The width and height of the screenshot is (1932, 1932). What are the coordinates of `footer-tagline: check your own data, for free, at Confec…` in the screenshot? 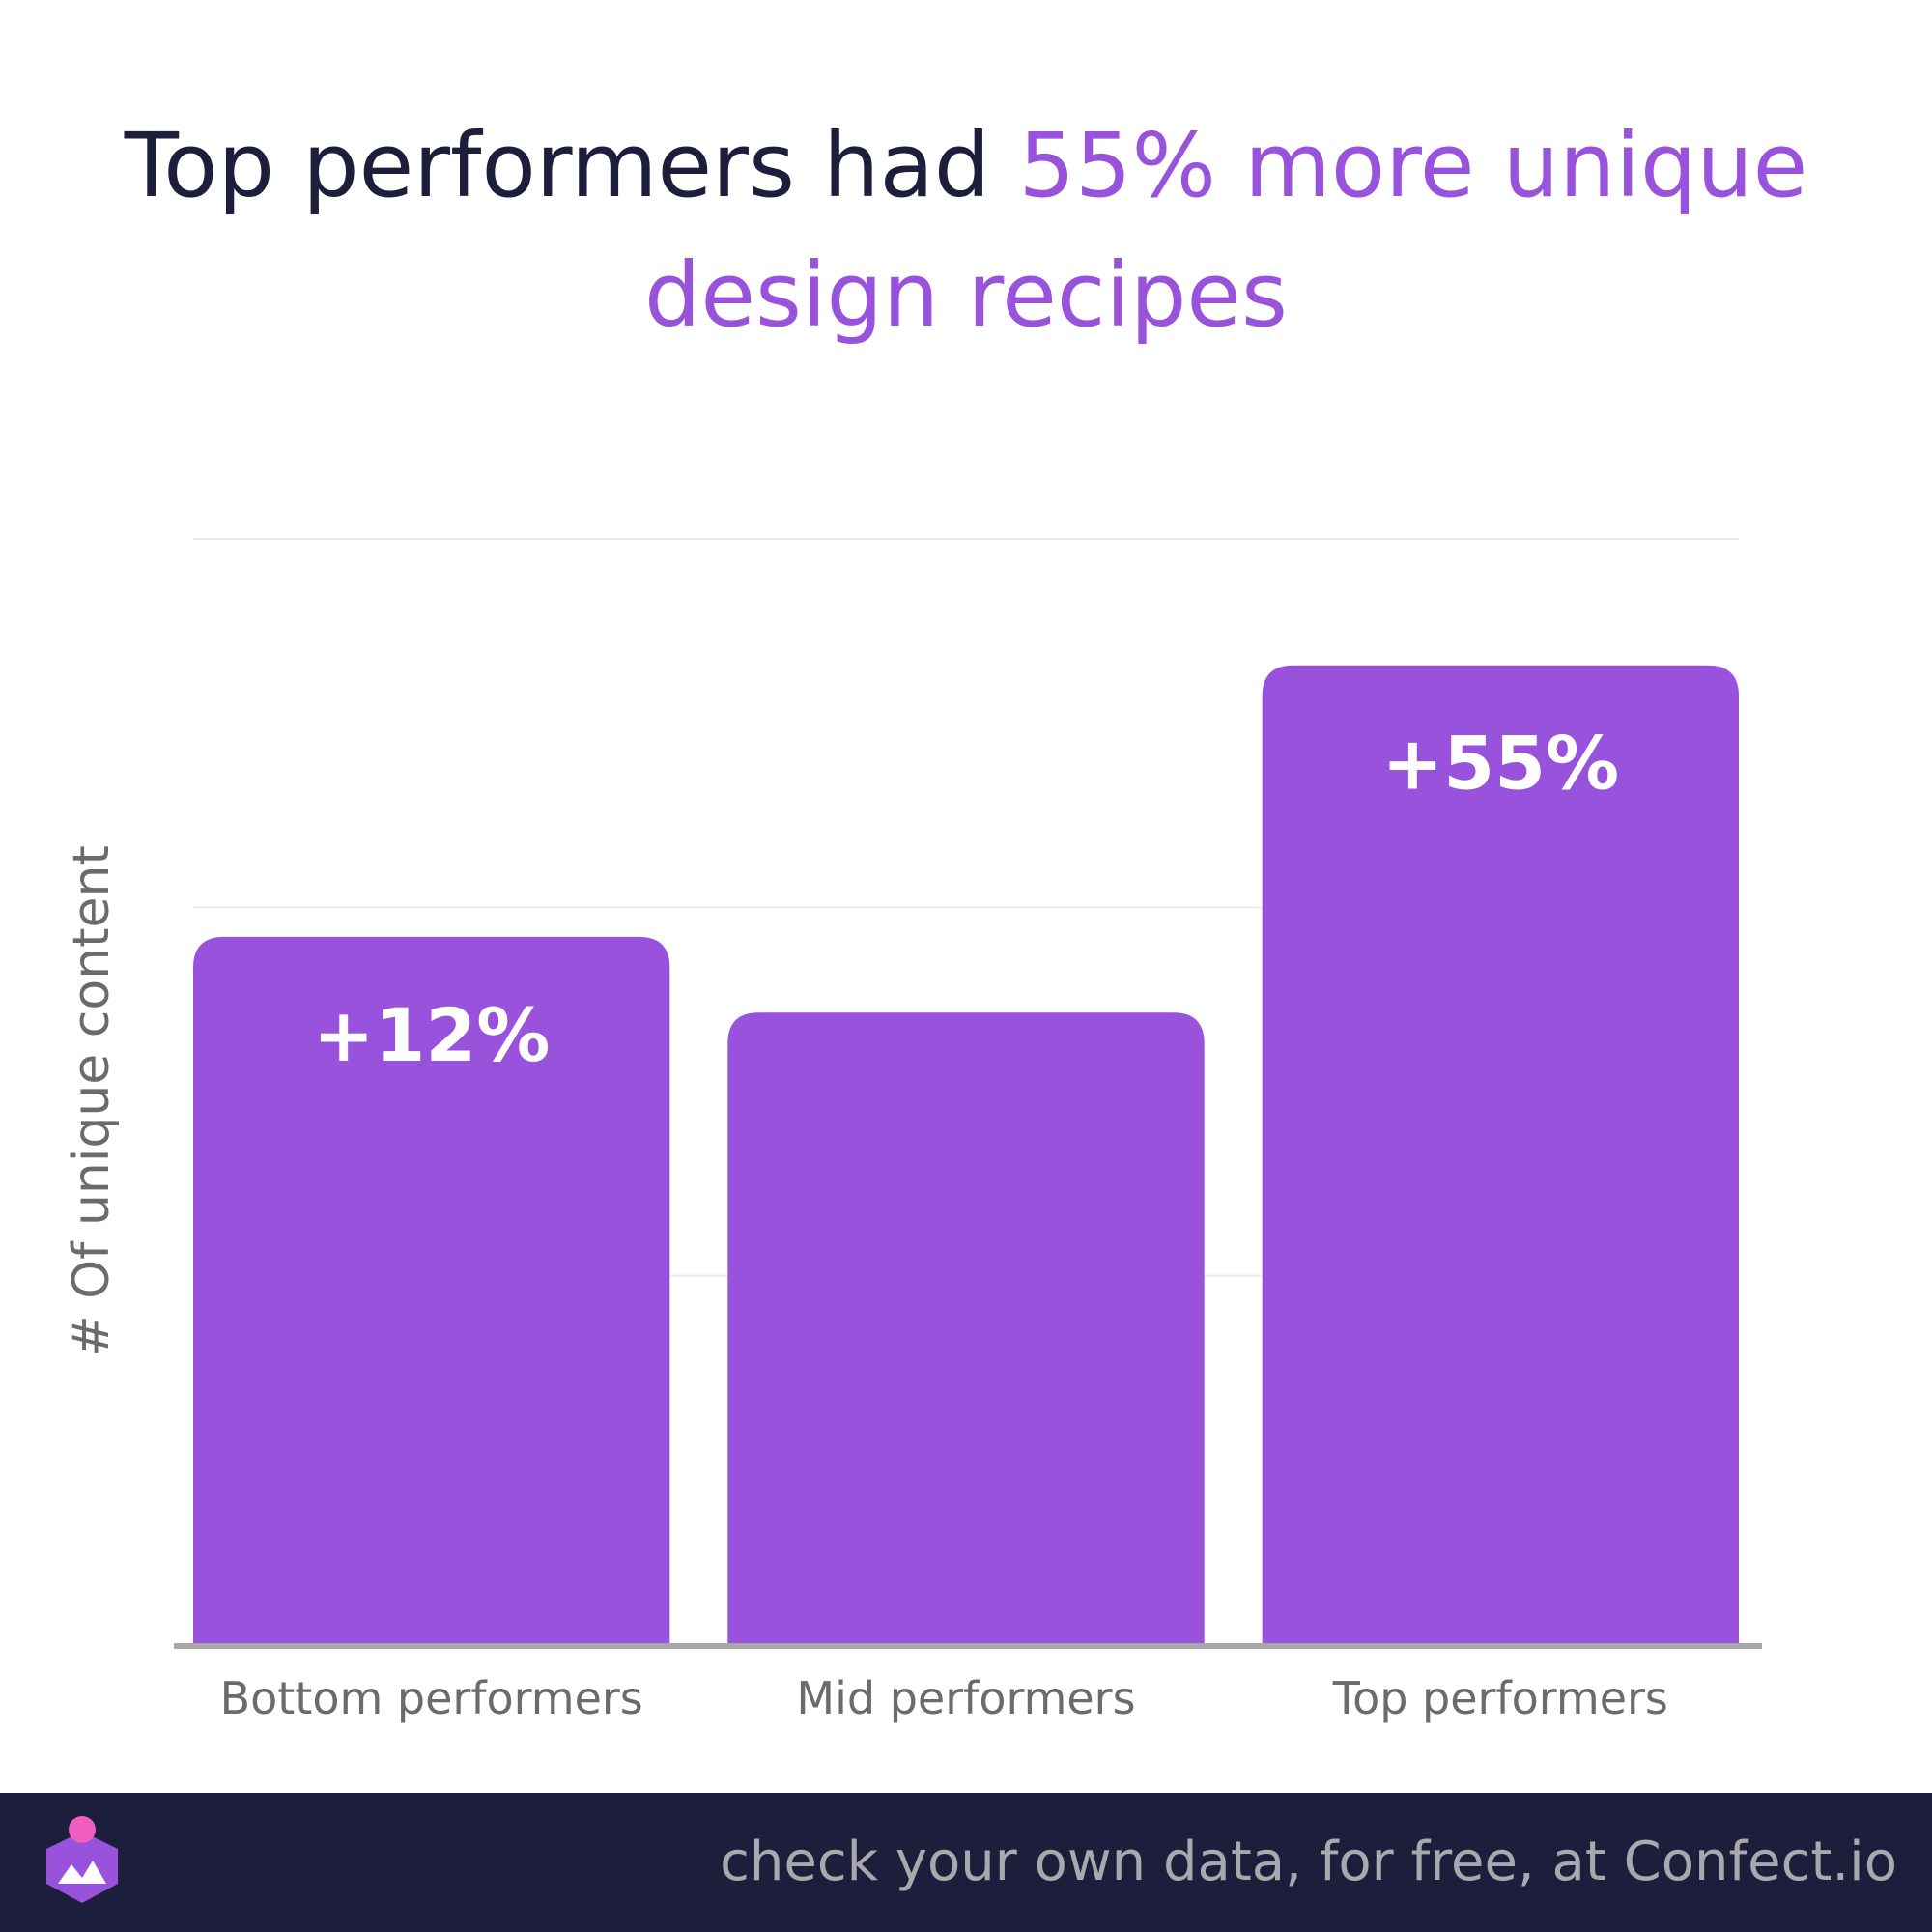 It's located at (1308, 1862).